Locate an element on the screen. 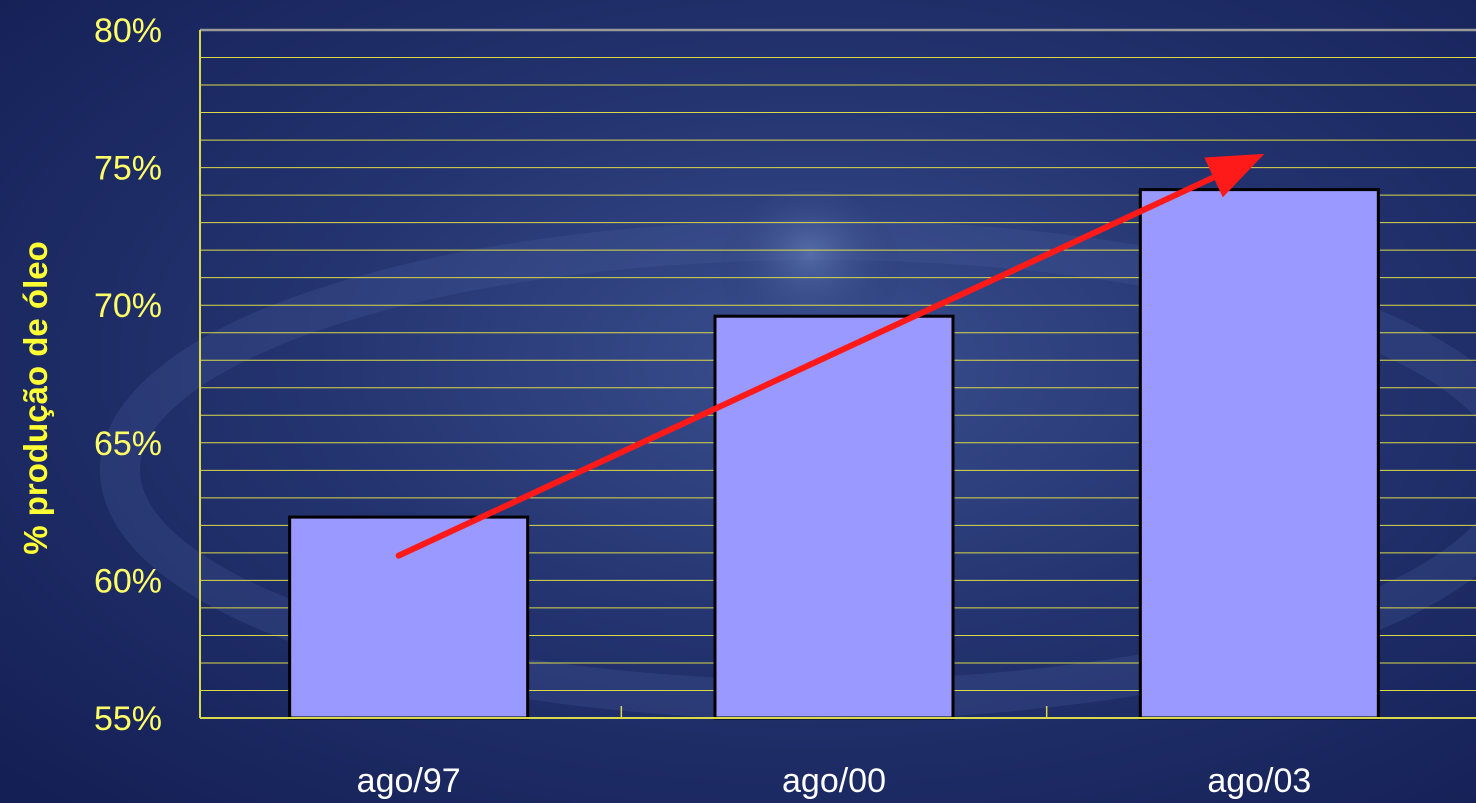  x-category-label: ago/97 is located at coordinates (409, 781).